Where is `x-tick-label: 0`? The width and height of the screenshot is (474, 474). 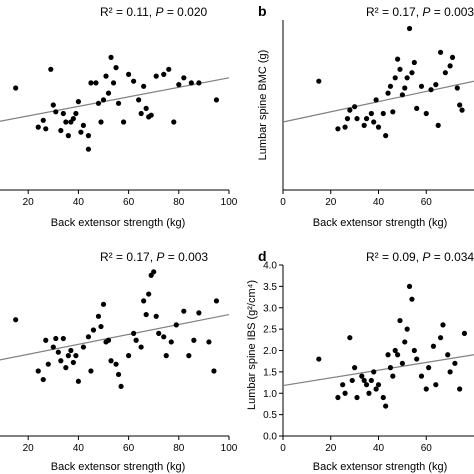
x-tick-label: 0 is located at coordinates (283, 202).